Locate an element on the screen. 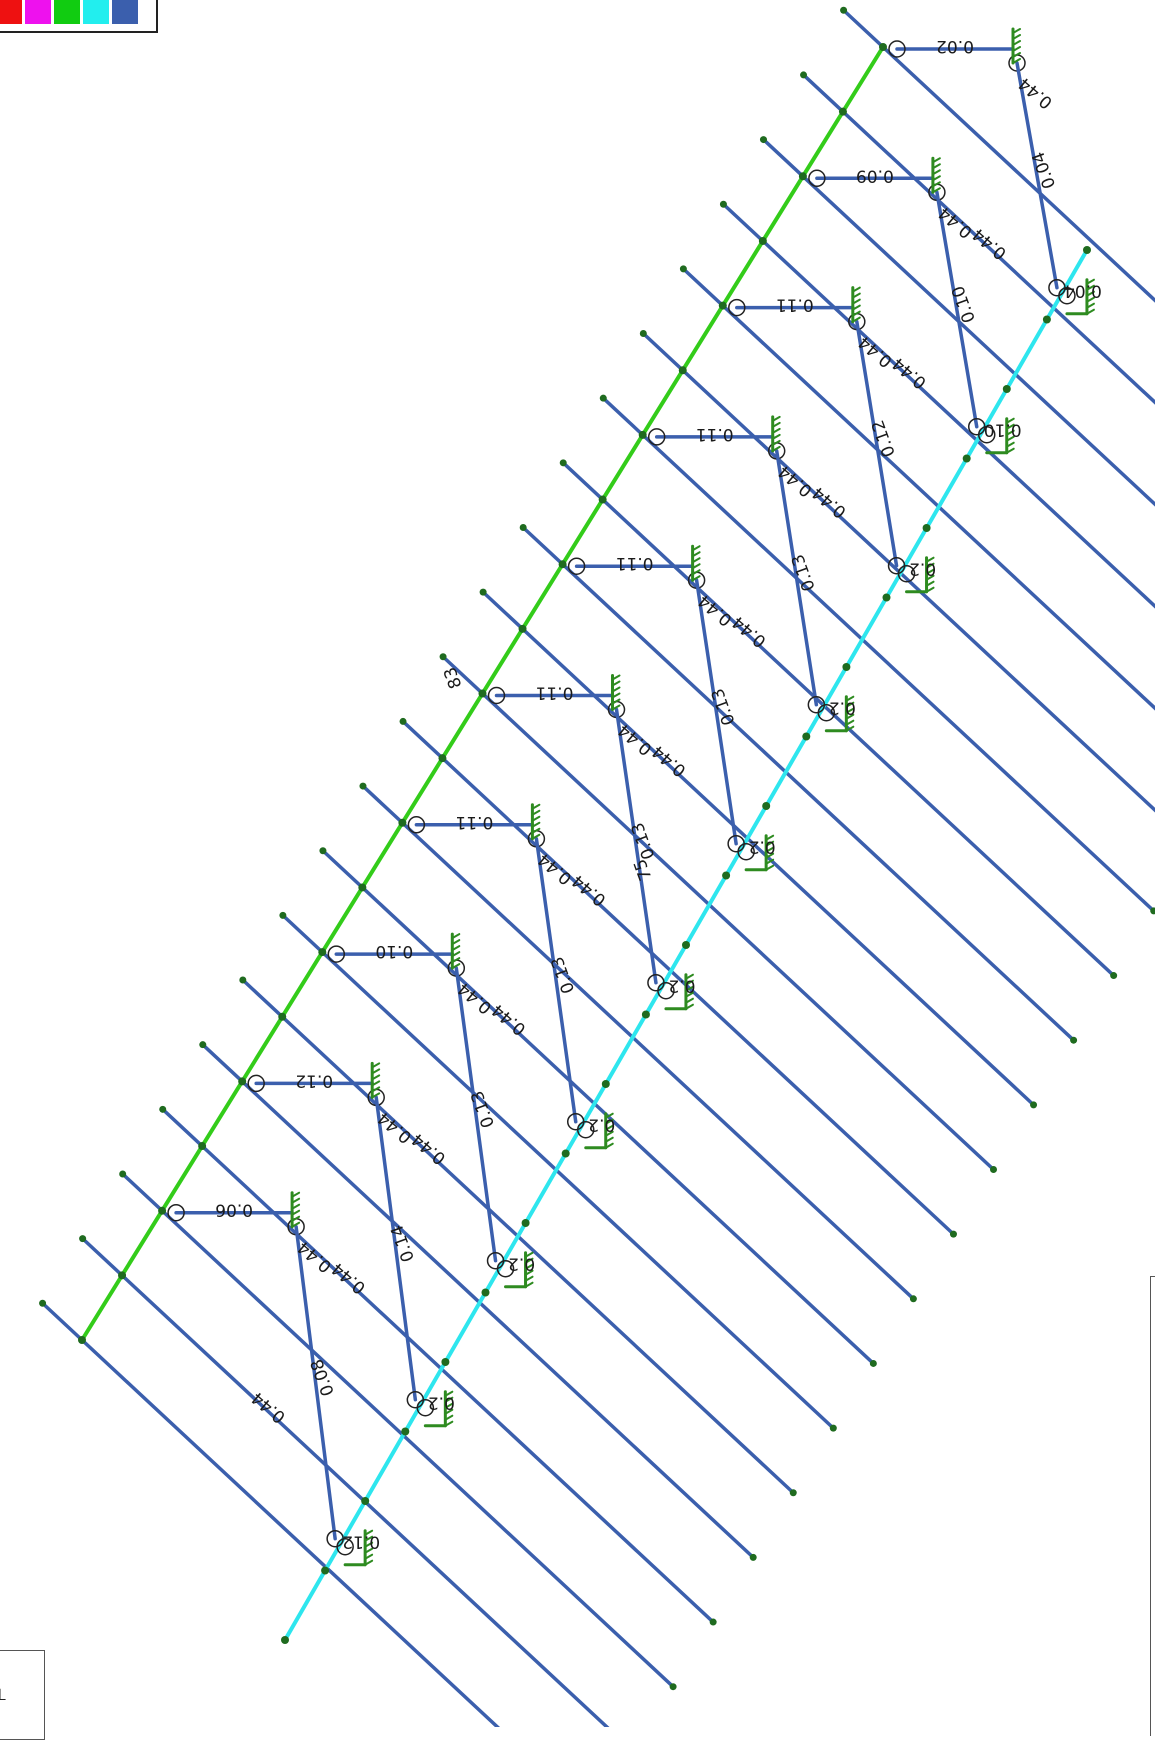 The height and width of the screenshot is (1740, 1155). extra-label: 75 is located at coordinates (643, 869).